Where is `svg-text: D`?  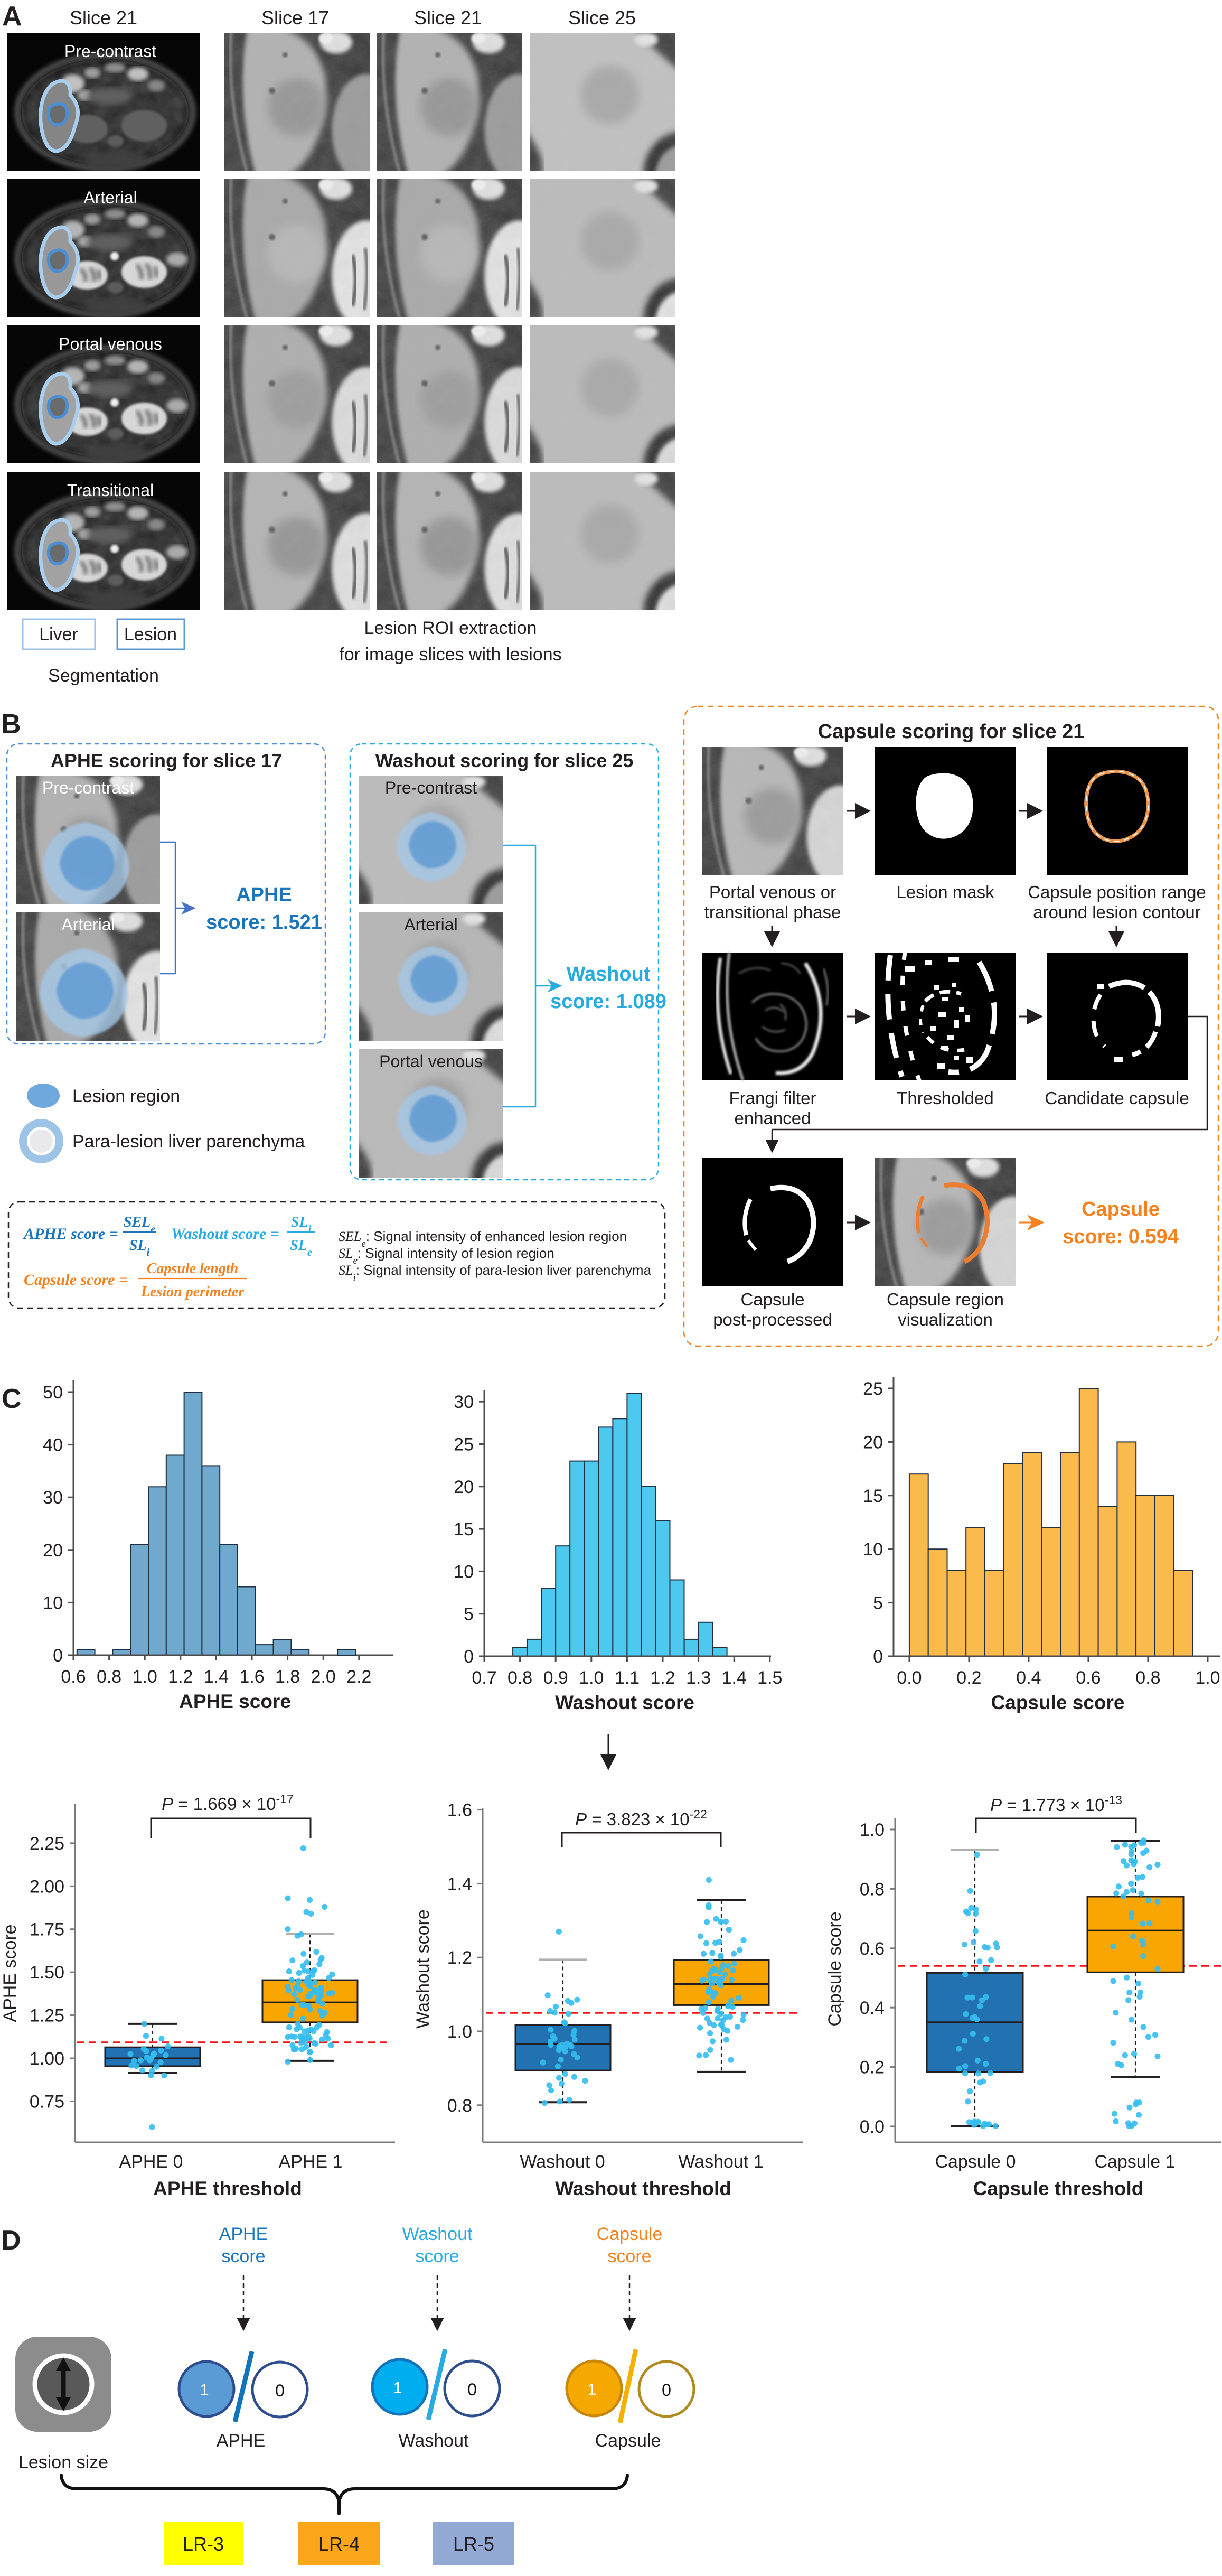
svg-text: D is located at coordinates (11, 2240).